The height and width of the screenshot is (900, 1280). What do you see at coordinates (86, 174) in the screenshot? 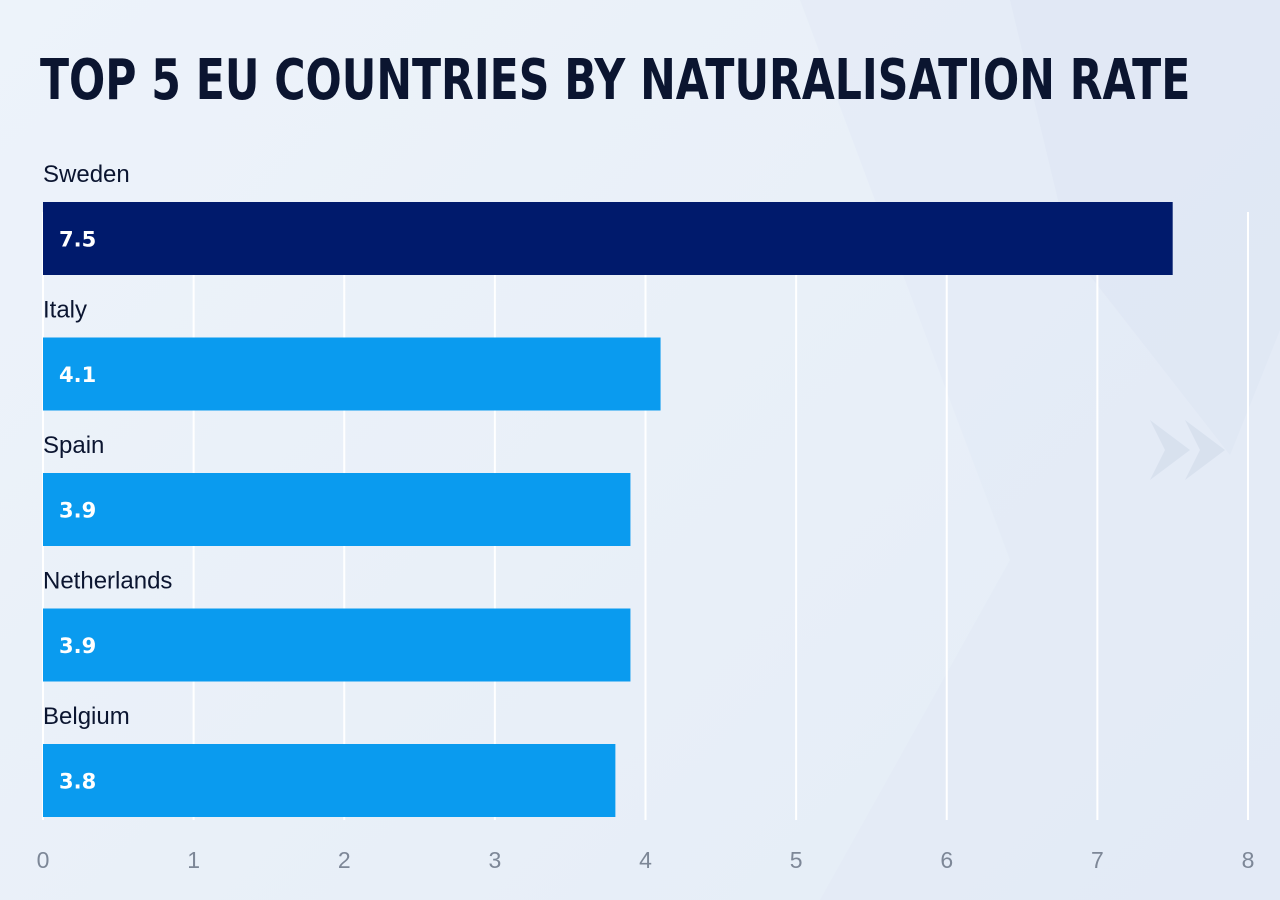
I see `category-label: Sweden` at bounding box center [86, 174].